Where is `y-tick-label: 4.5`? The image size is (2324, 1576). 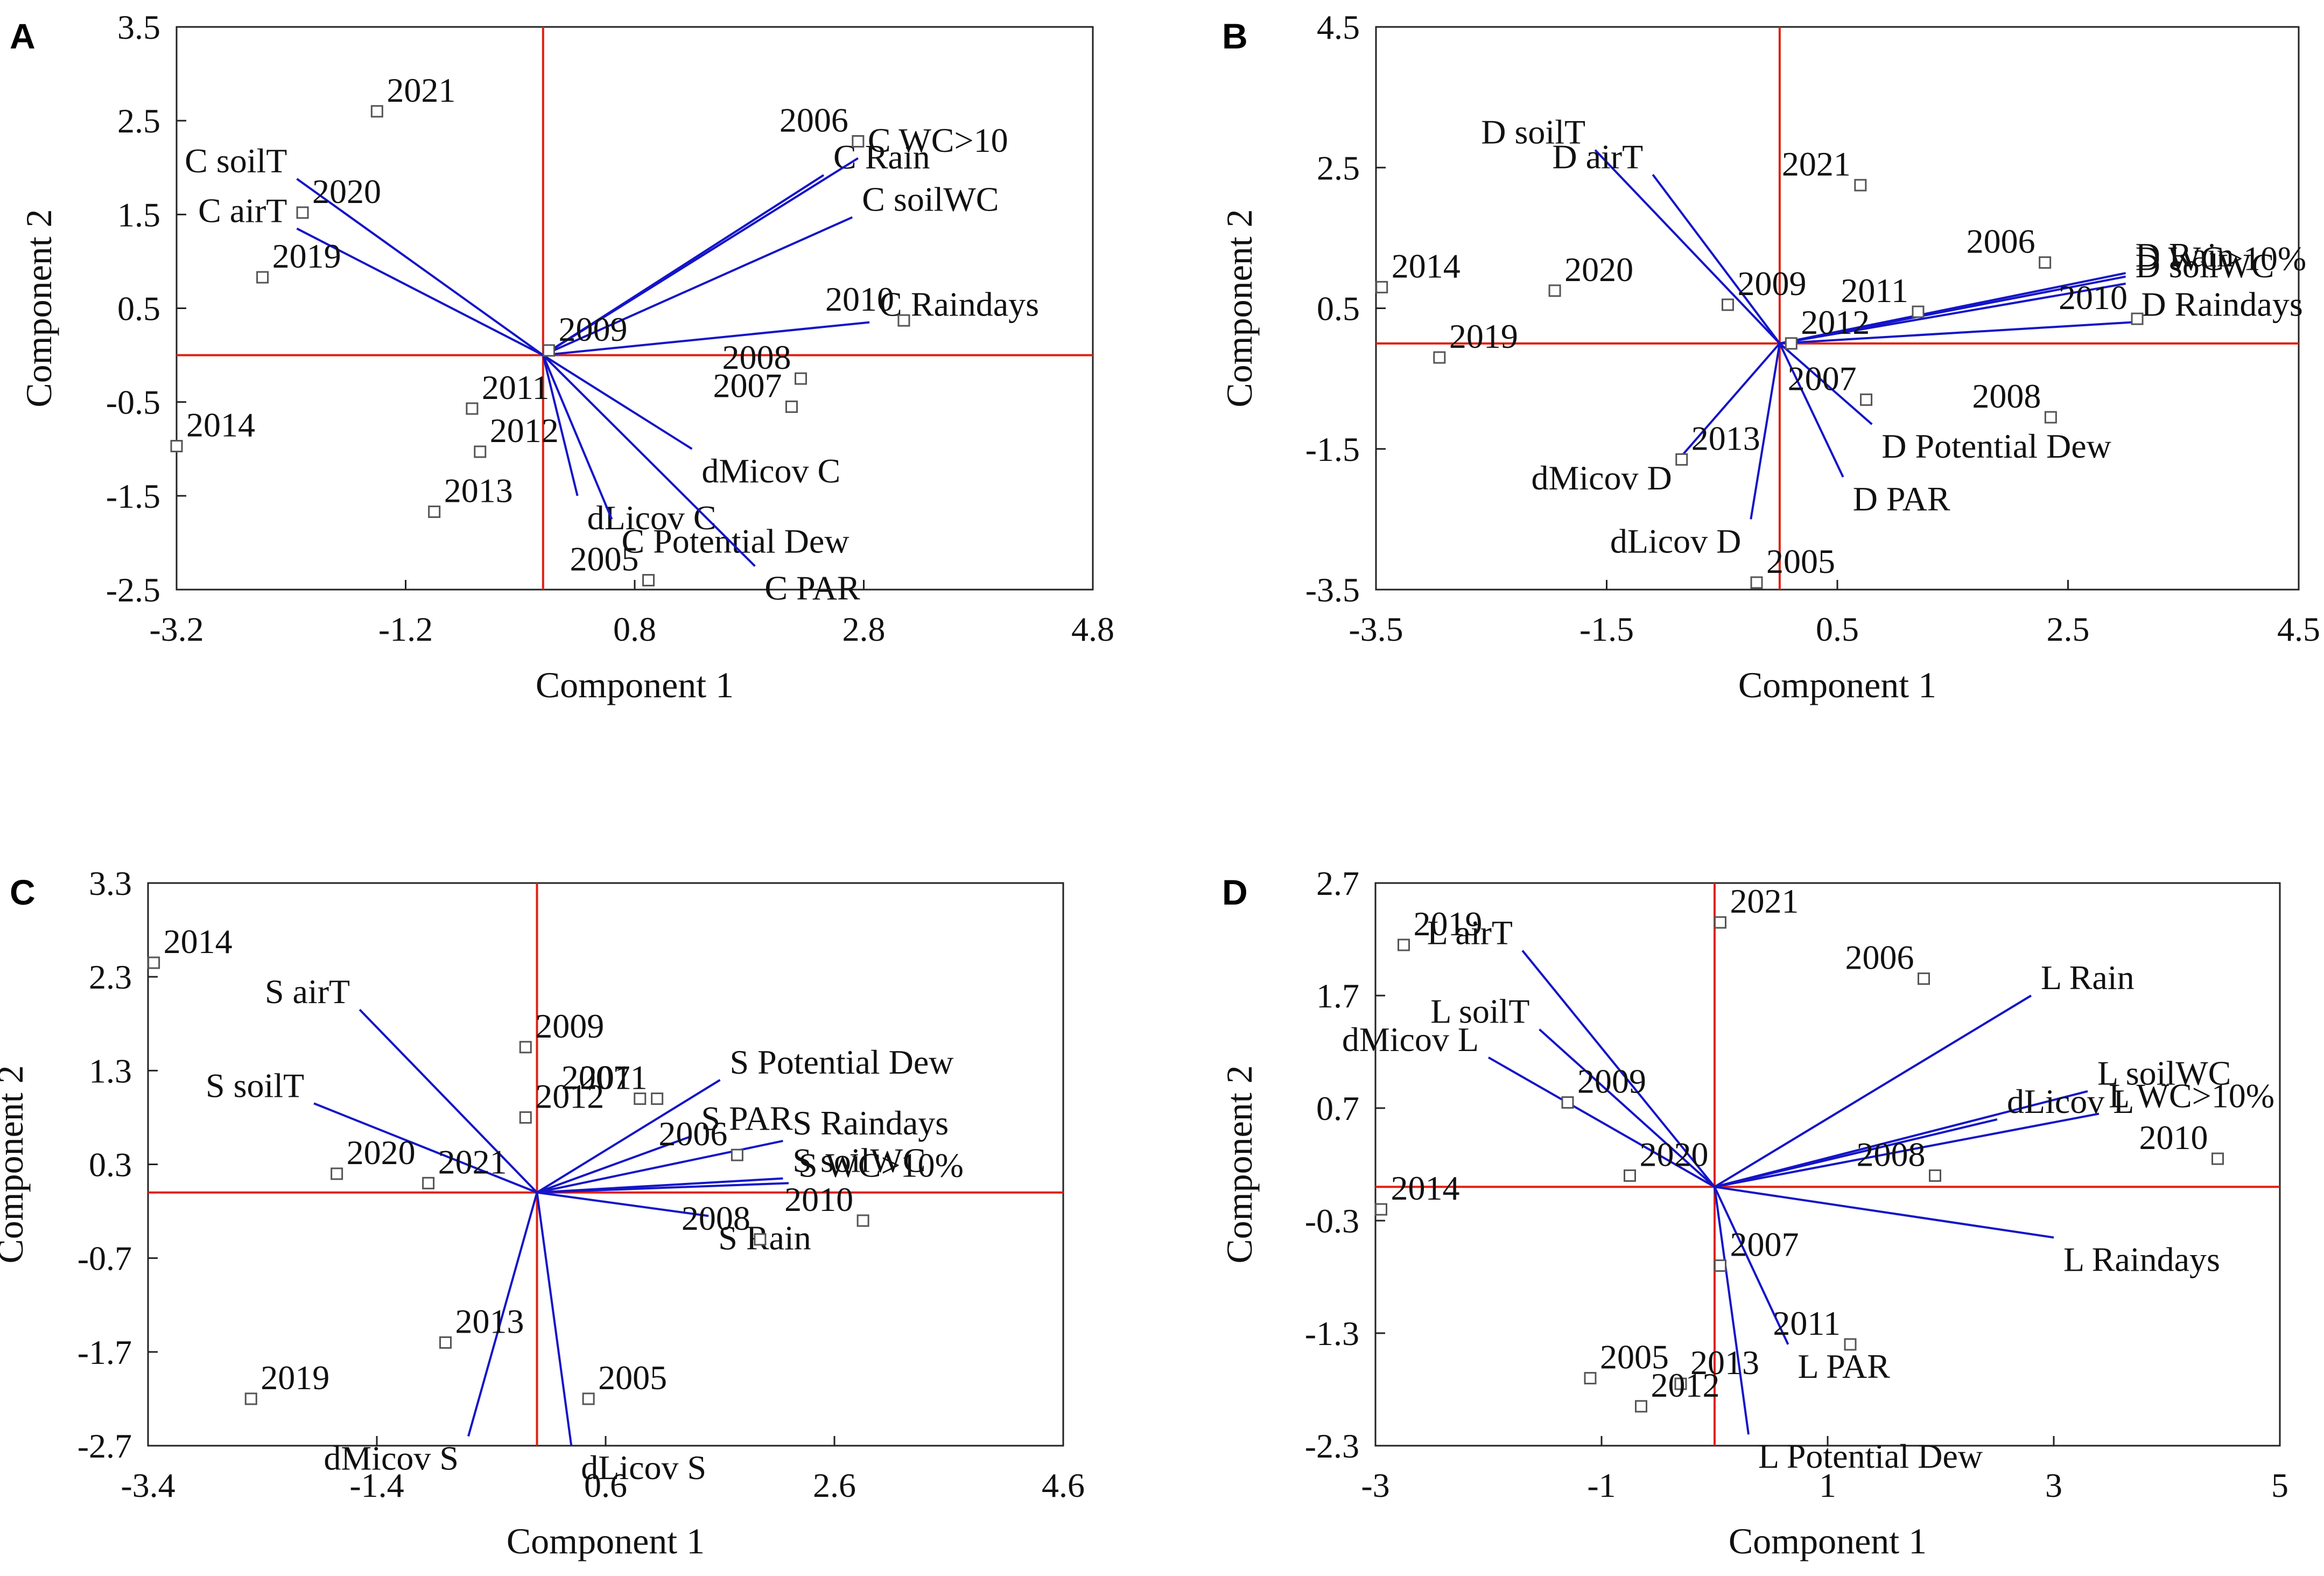
y-tick-label: 4.5 is located at coordinates (1338, 27).